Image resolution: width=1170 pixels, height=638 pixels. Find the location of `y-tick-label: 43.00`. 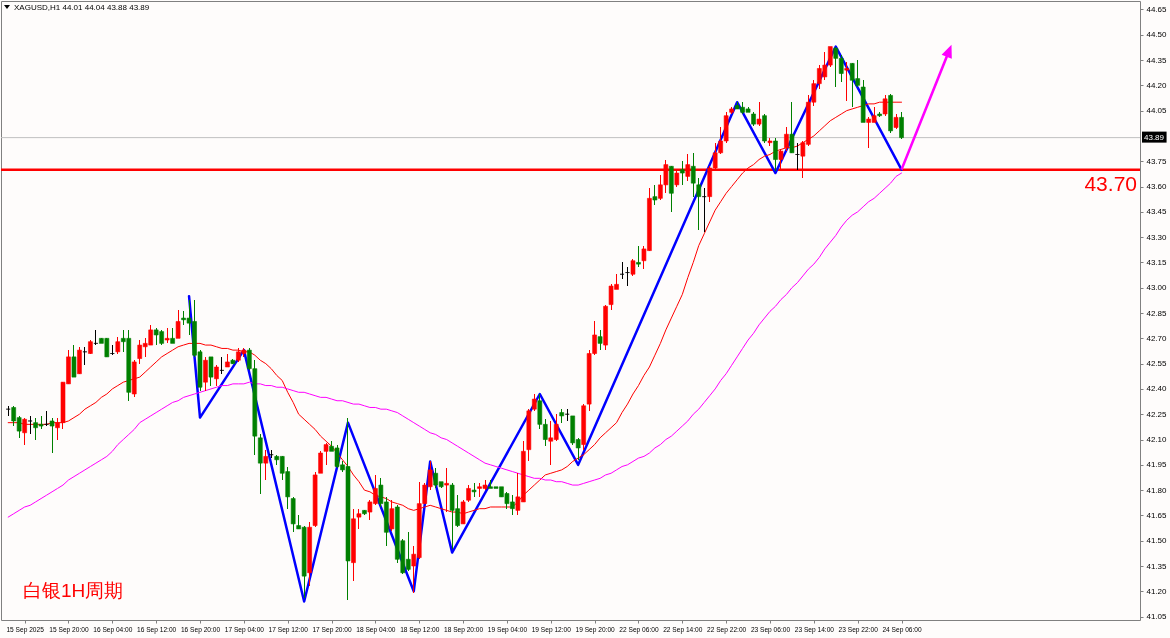

y-tick-label: 43.00 is located at coordinates (1157, 288).